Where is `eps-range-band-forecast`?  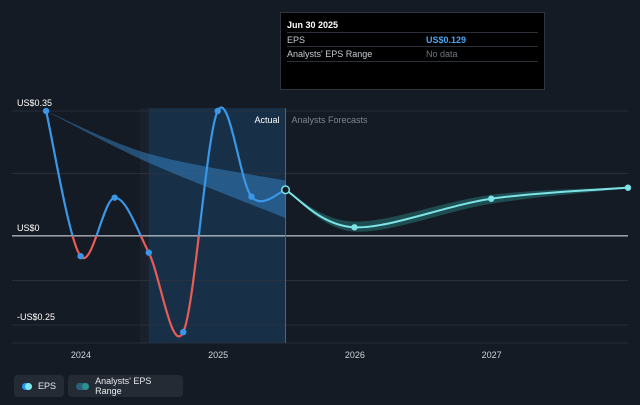
eps-range-band-forecast is located at coordinates (456, 209).